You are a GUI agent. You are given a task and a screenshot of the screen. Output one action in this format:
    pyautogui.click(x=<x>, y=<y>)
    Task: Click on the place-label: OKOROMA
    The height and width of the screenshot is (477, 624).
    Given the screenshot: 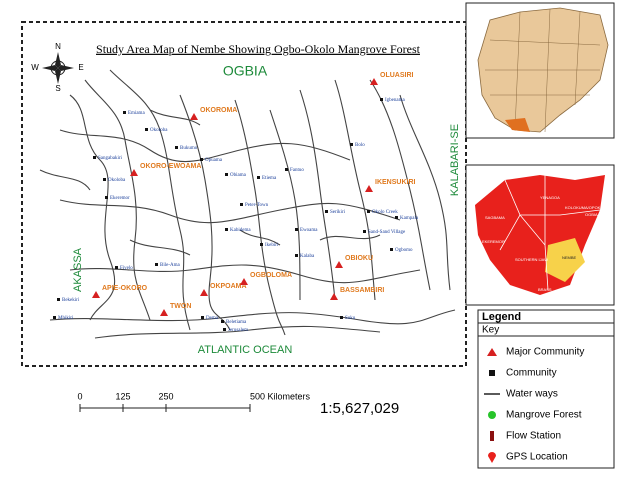 What is the action you would take?
    pyautogui.click(x=218, y=110)
    